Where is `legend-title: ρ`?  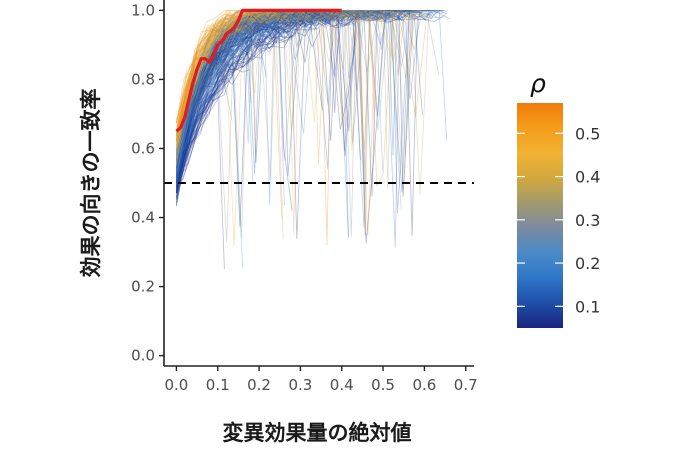
legend-title: ρ is located at coordinates (538, 83).